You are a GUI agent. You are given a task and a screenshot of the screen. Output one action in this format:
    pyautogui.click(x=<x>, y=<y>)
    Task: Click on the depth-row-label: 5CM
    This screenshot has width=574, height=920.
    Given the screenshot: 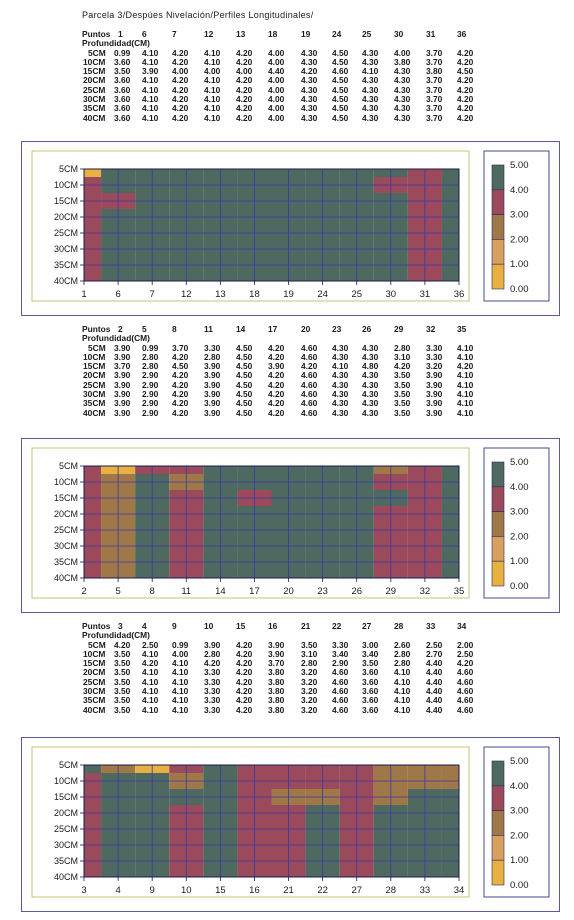 What is the action you would take?
    pyautogui.click(x=97, y=644)
    